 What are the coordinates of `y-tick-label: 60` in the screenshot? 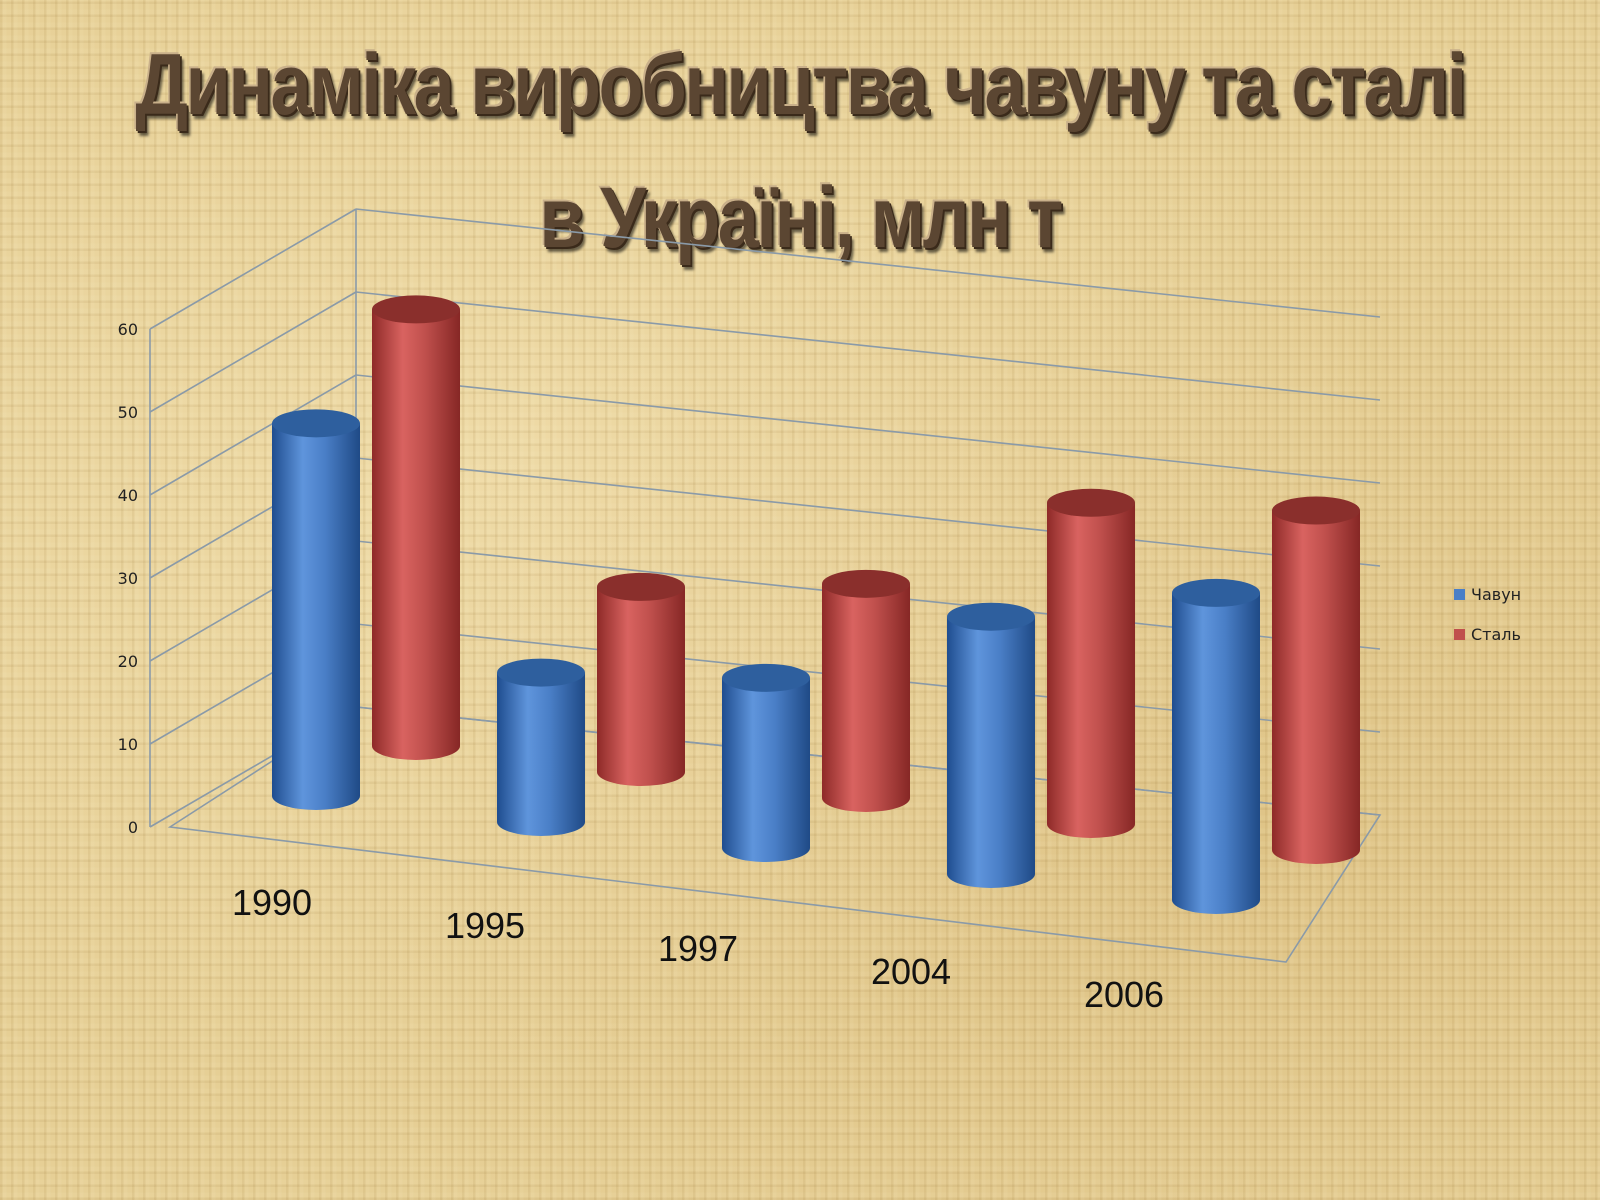 It's located at (128, 329).